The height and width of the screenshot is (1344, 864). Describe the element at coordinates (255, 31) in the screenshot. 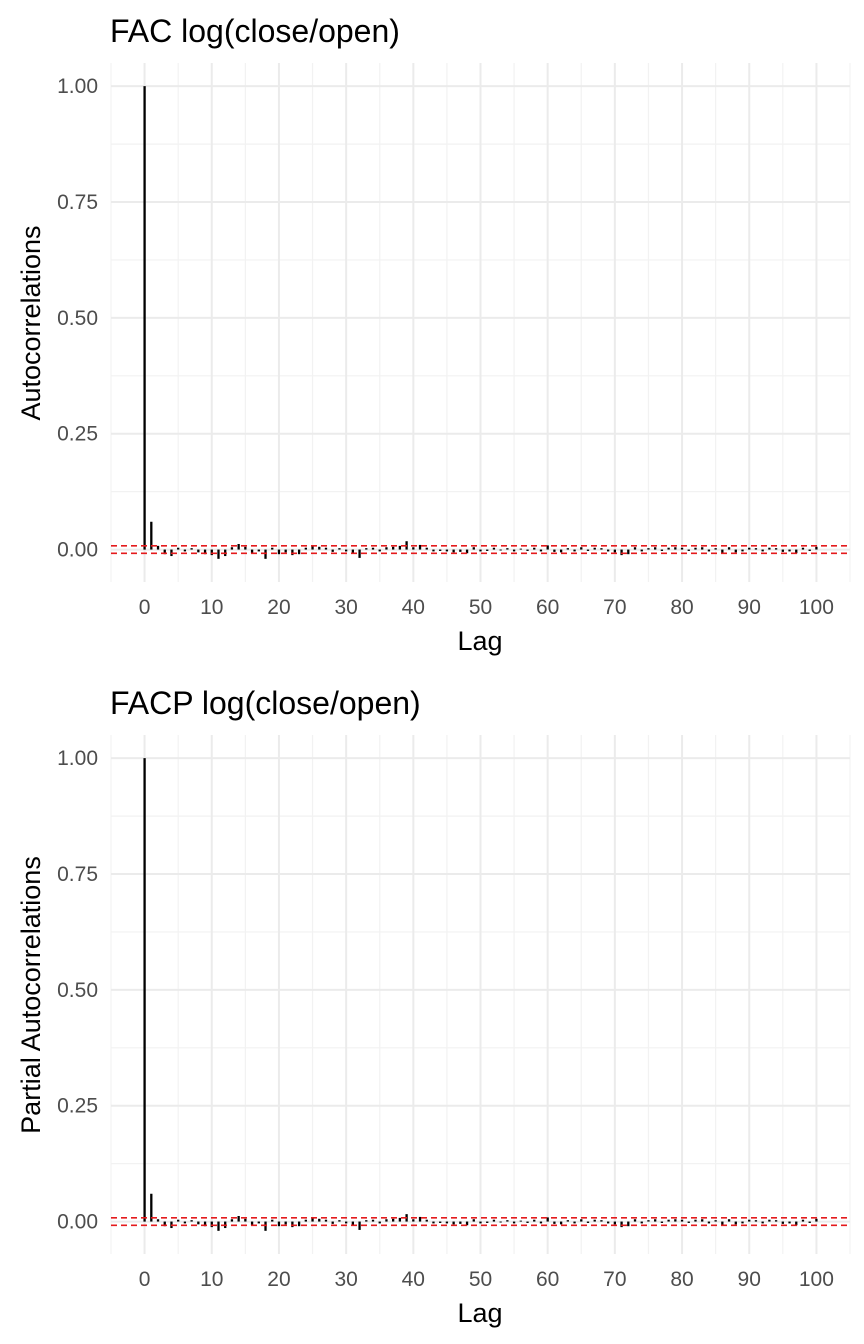

I see `chart-title: FAC log(close/open)` at that location.